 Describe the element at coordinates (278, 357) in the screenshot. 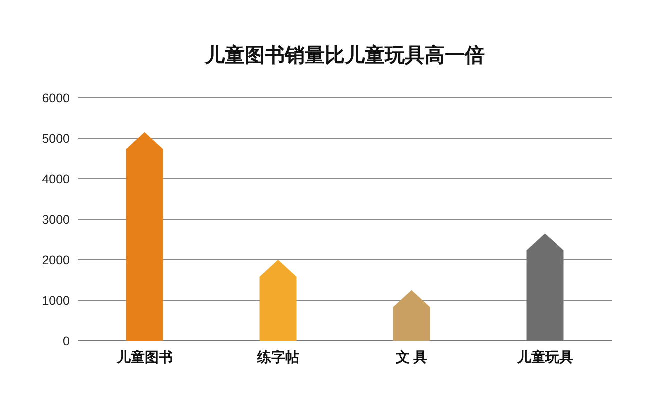

I see `x-tick-label: 练字帖` at that location.